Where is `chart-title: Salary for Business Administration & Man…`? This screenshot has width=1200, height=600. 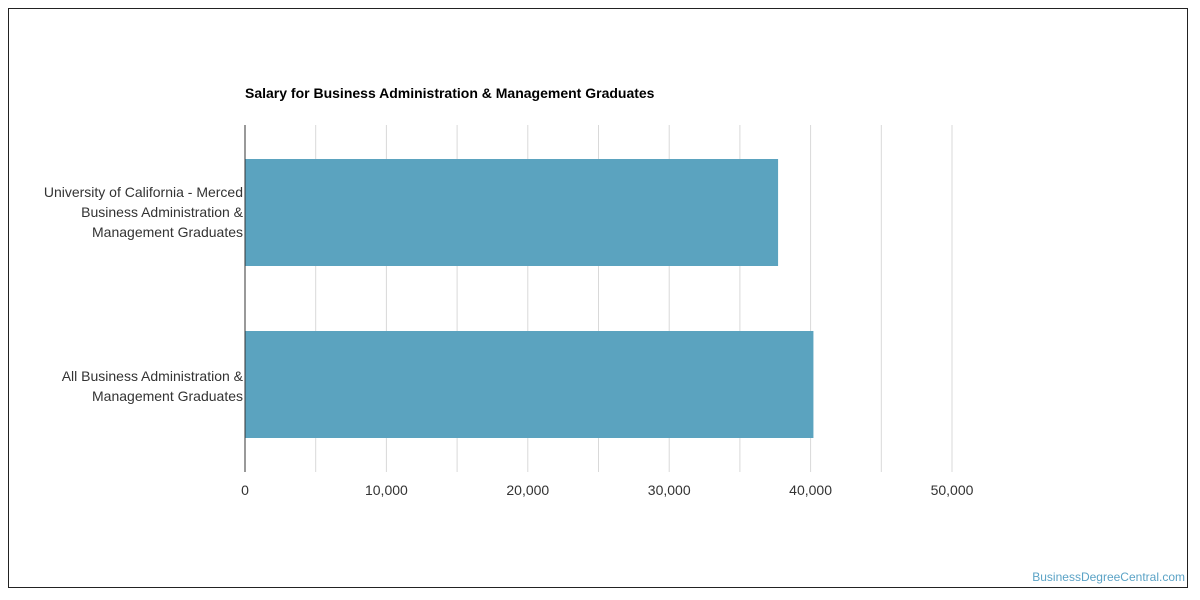 chart-title: Salary for Business Administration & Man… is located at coordinates (450, 93).